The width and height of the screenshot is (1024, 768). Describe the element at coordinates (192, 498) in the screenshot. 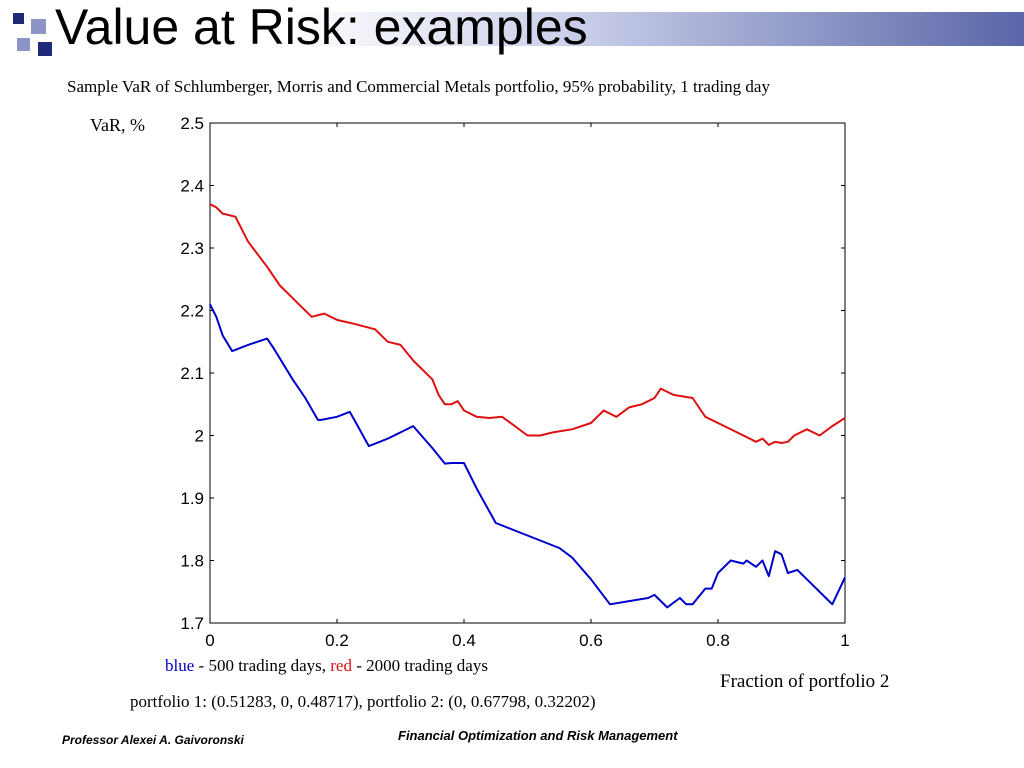

I see `y-tick-label: 1.9` at that location.